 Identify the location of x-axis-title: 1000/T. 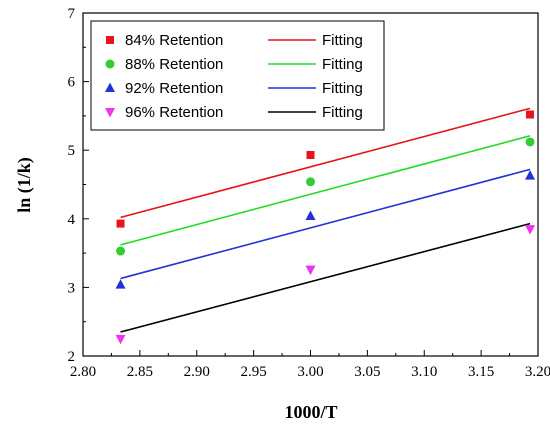
(310, 412).